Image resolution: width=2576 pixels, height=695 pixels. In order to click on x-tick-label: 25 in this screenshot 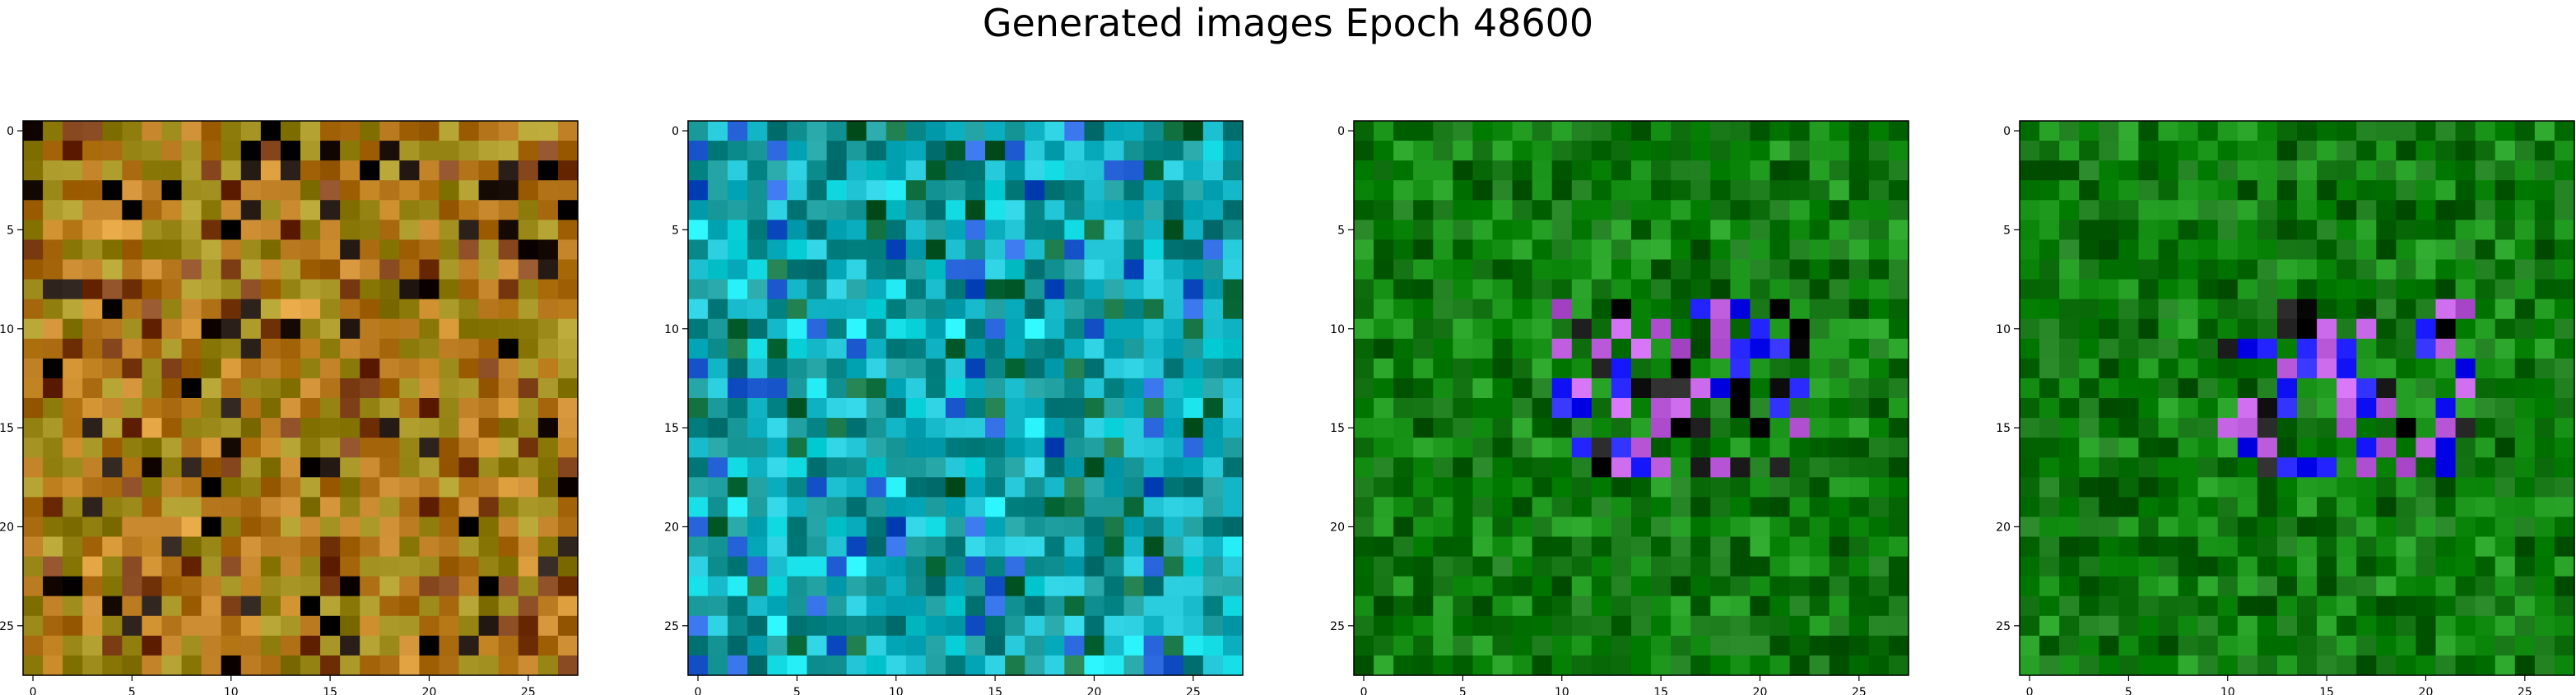, I will do `click(1193, 690)`.